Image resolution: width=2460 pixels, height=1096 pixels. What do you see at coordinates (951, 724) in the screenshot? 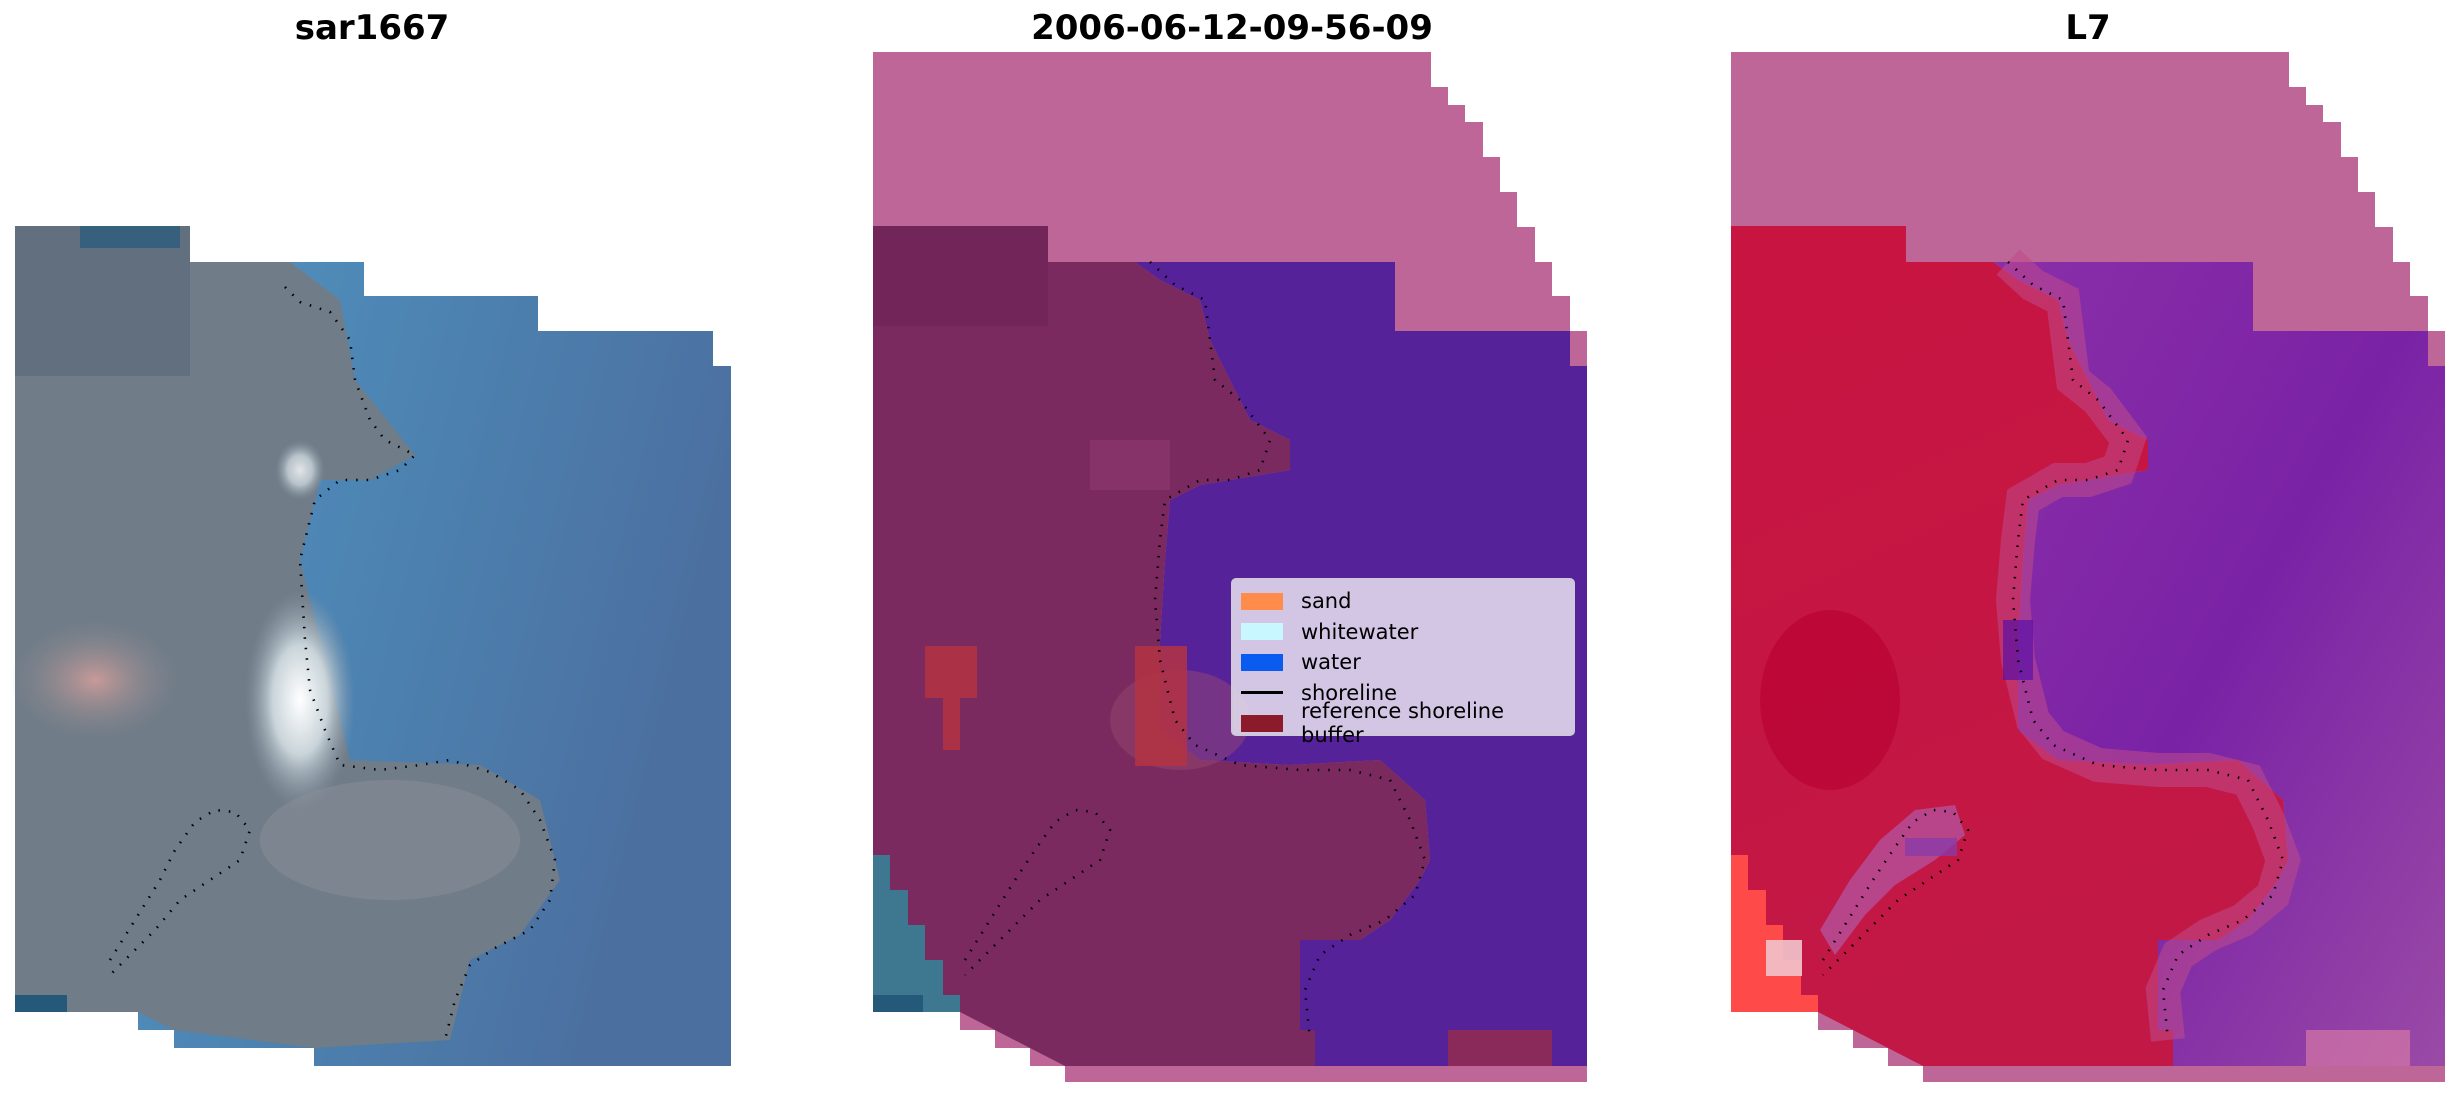
I see `buffer-patch-left-stem` at bounding box center [951, 724].